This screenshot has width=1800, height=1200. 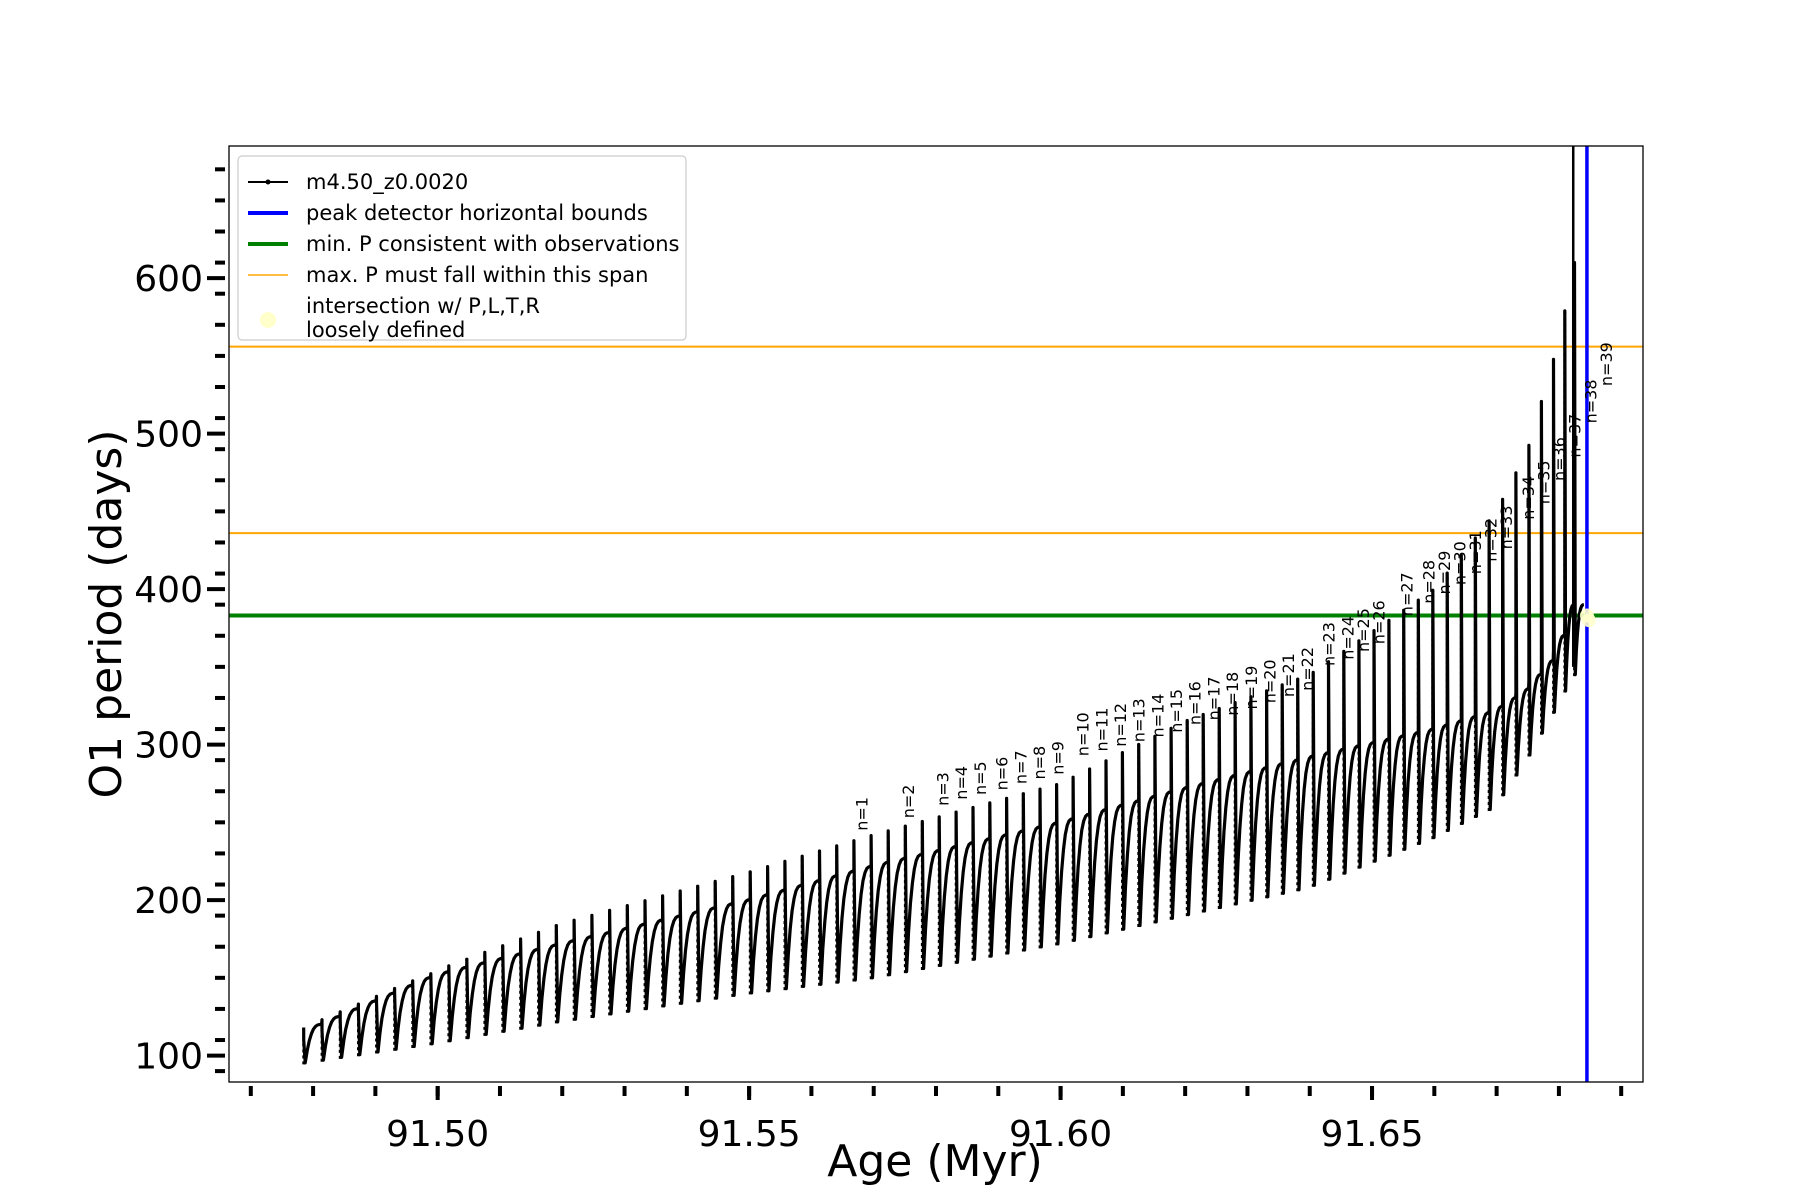 What do you see at coordinates (268, 182) in the screenshot?
I see `legend-handle-marker` at bounding box center [268, 182].